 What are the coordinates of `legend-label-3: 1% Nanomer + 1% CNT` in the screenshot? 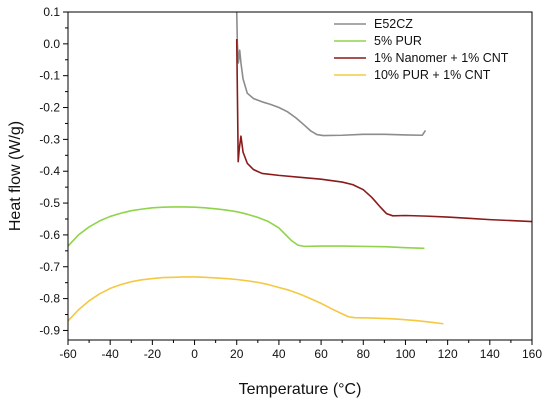 It's located at (441, 58).